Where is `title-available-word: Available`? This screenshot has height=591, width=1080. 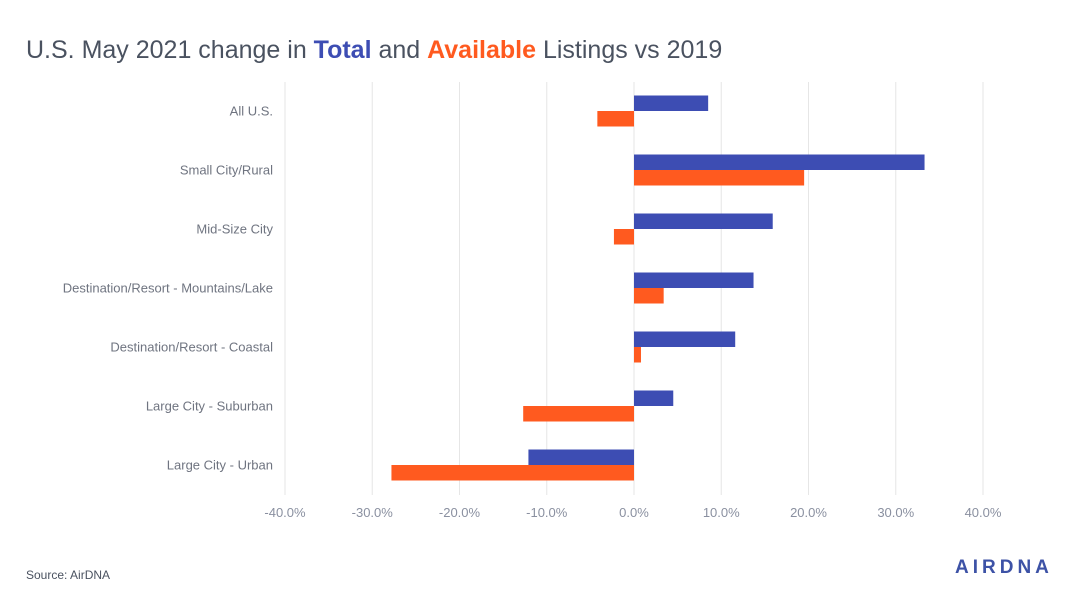 title-available-word: Available is located at coordinates (482, 50).